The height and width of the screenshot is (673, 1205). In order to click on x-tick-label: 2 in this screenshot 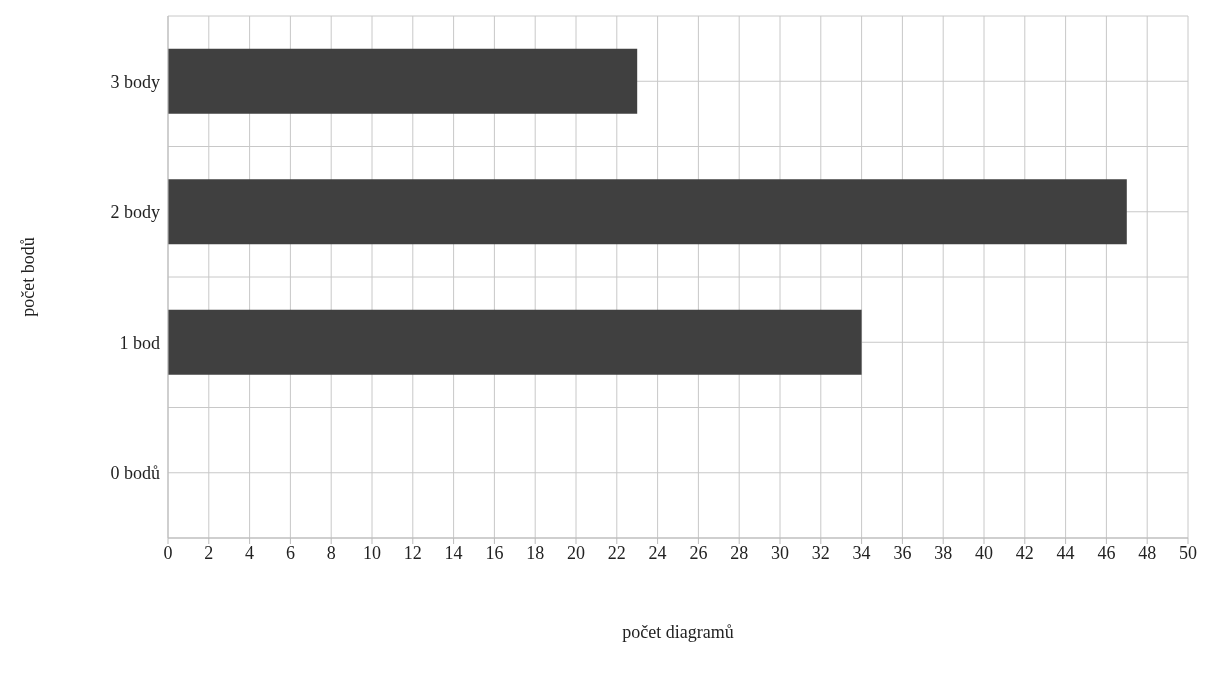, I will do `click(209, 552)`.